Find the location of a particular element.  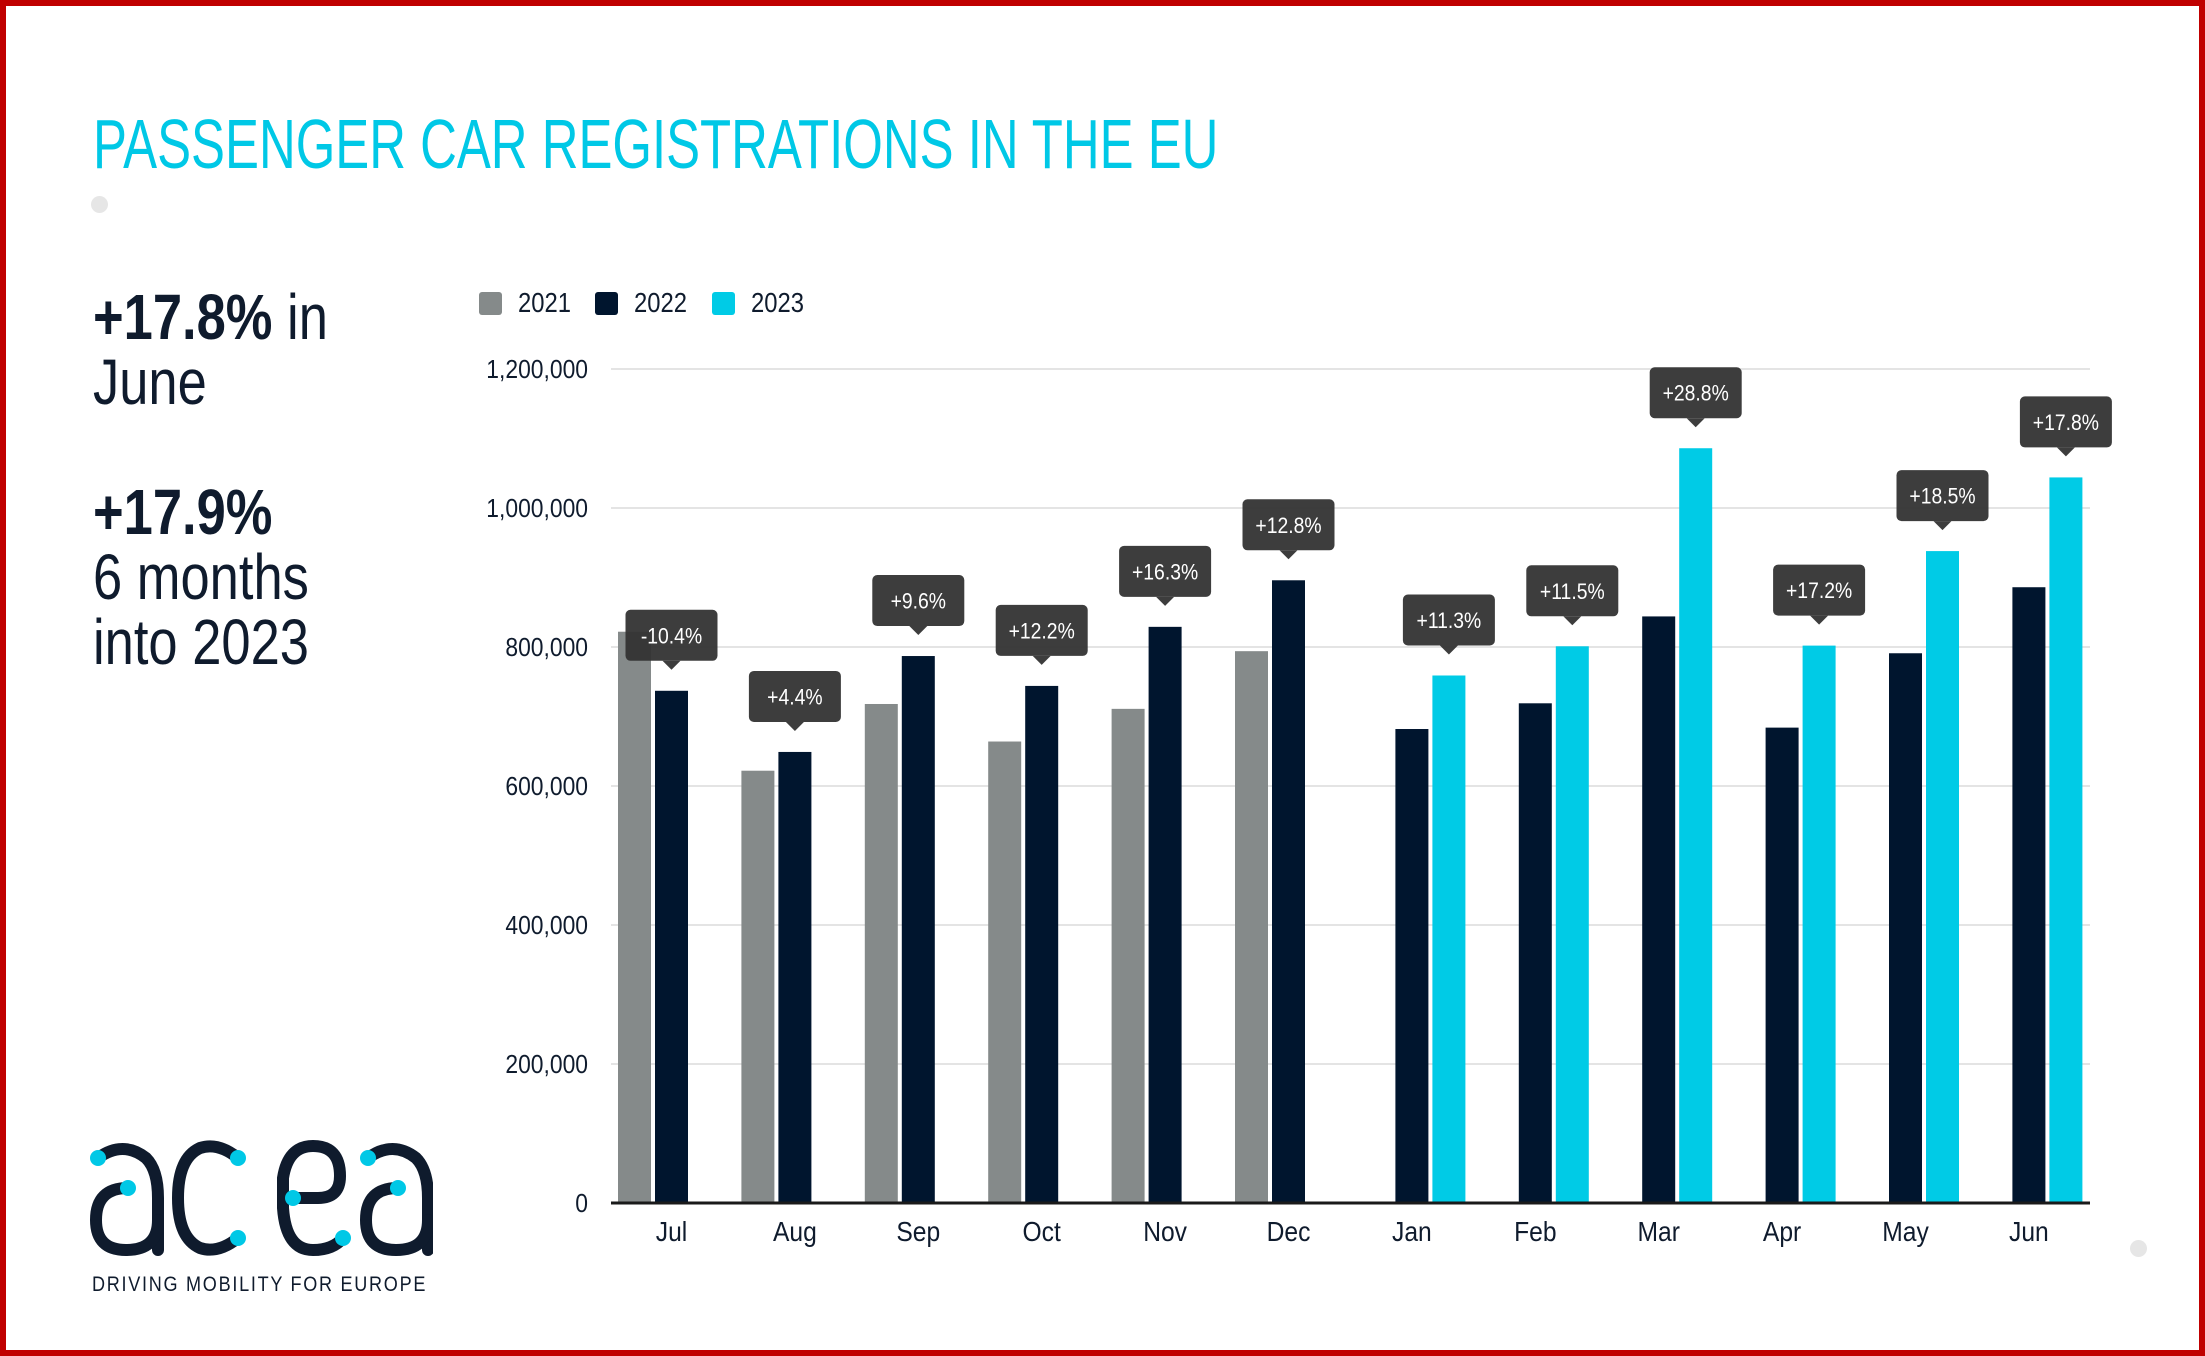

x-tick-label: Aug is located at coordinates (795, 1232).